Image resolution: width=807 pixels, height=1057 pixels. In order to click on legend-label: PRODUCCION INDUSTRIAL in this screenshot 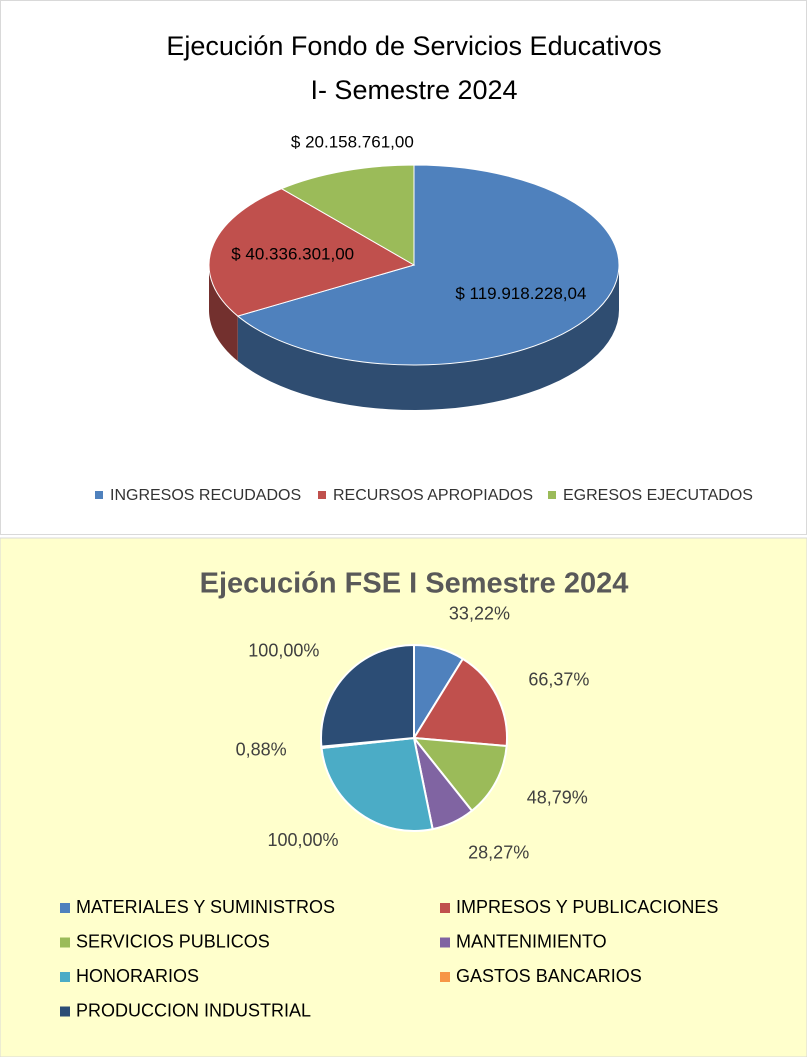, I will do `click(193, 1010)`.